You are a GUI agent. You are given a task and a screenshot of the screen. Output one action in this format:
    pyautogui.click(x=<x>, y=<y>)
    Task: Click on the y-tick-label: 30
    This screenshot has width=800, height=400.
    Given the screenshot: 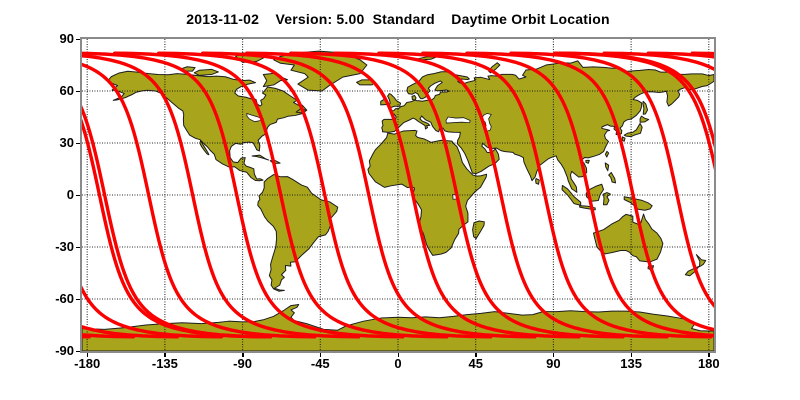 What is the action you would take?
    pyautogui.click(x=66, y=142)
    